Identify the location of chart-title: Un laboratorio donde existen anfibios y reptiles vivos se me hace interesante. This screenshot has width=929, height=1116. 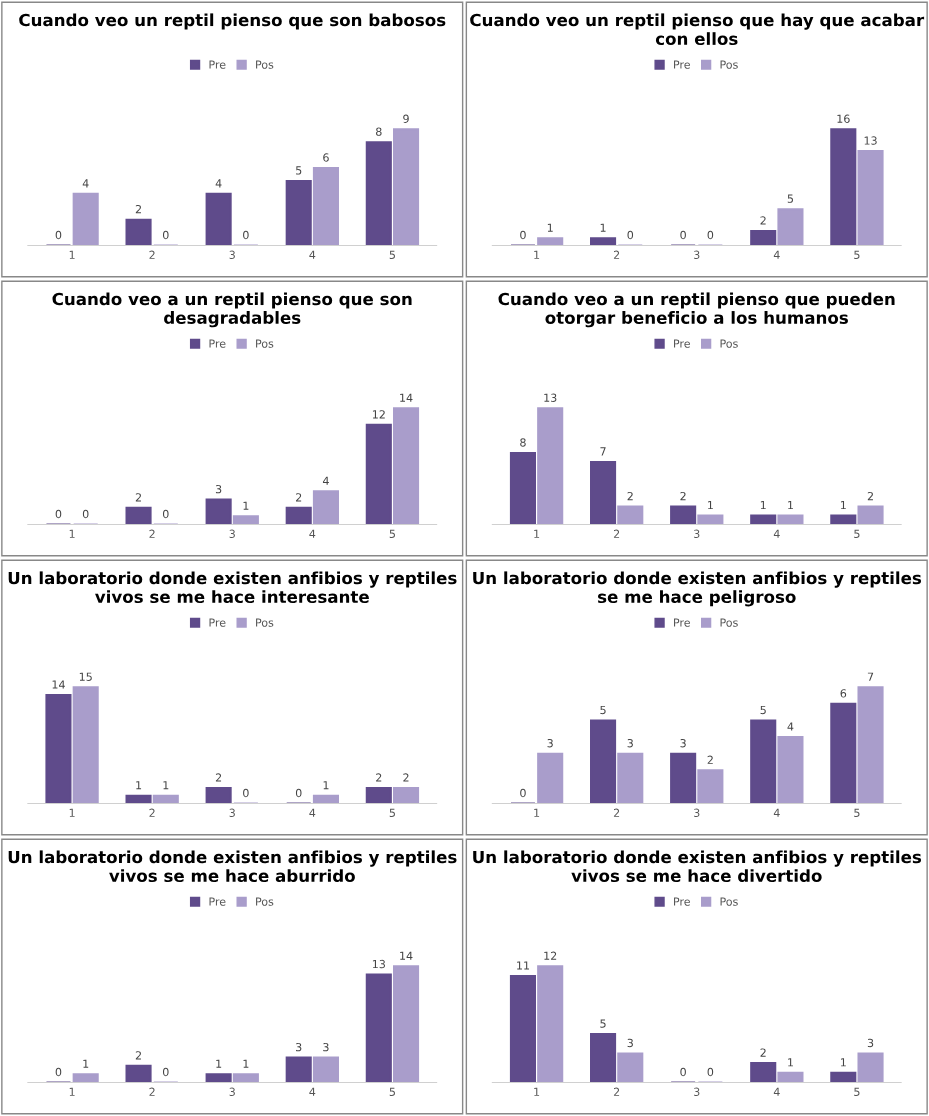
(232, 587).